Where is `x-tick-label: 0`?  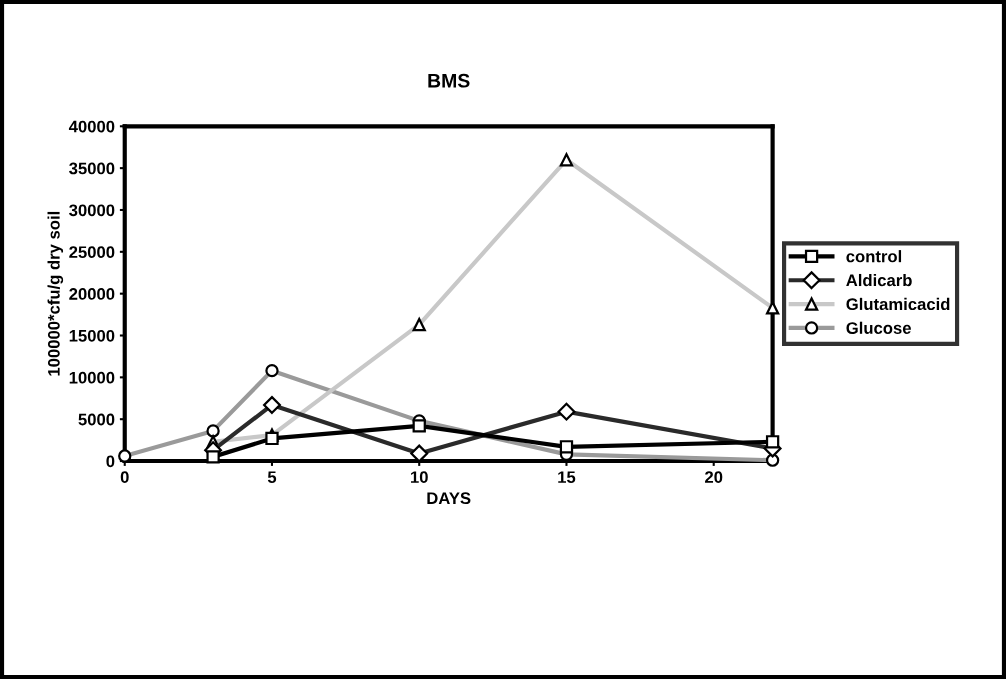 x-tick-label: 0 is located at coordinates (124, 477).